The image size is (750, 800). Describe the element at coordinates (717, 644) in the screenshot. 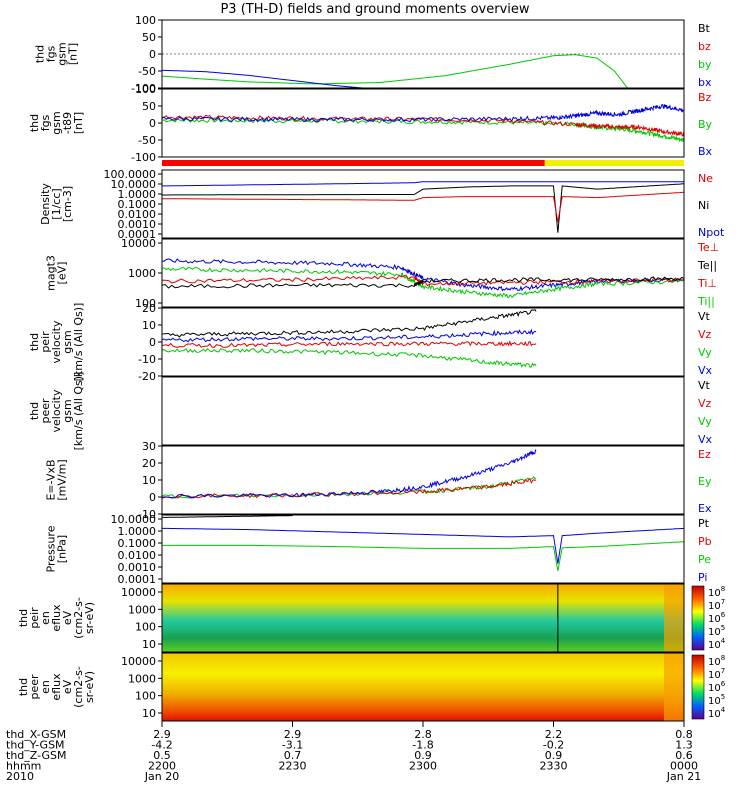

I see `colorbar-label: 10⁴` at that location.